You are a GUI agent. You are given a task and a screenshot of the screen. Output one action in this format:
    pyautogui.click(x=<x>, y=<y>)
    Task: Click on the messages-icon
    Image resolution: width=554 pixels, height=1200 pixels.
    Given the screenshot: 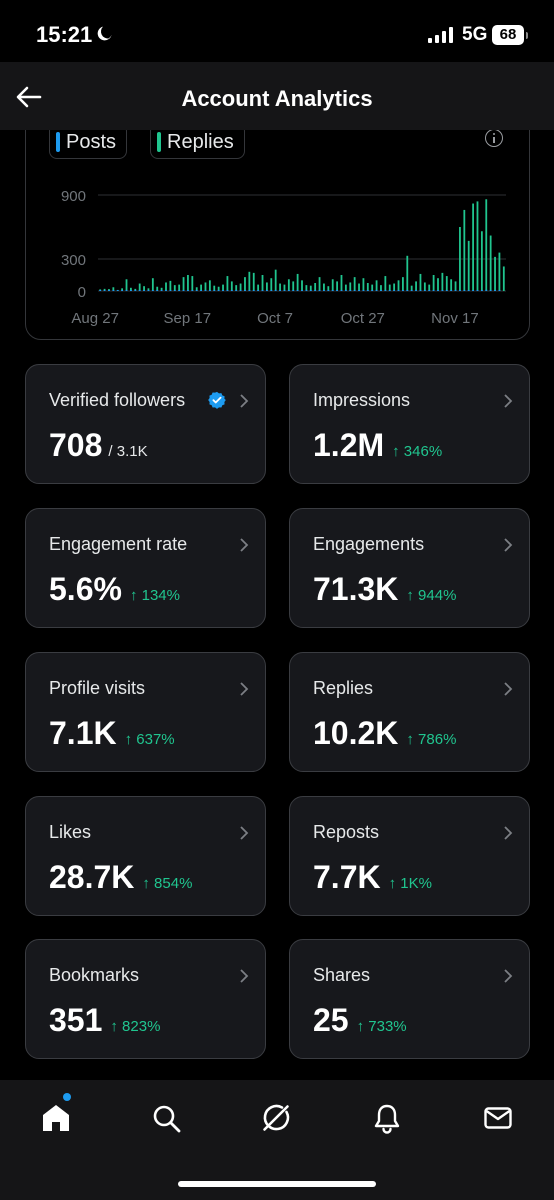 What is the action you would take?
    pyautogui.click(x=498, y=1118)
    